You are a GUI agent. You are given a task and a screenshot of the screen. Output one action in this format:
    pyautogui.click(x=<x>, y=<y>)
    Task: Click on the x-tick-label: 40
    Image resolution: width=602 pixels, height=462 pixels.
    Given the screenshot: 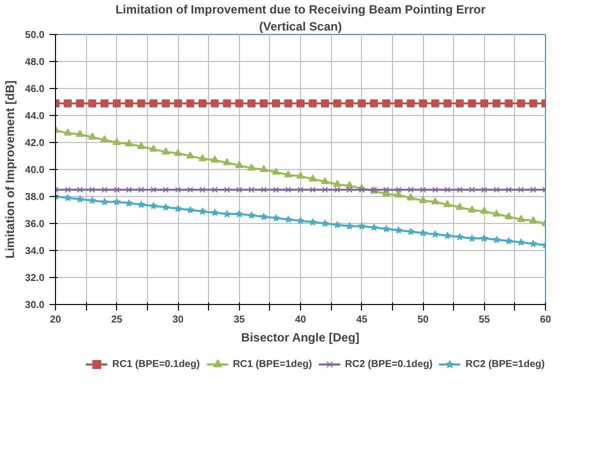 What is the action you would take?
    pyautogui.click(x=300, y=320)
    